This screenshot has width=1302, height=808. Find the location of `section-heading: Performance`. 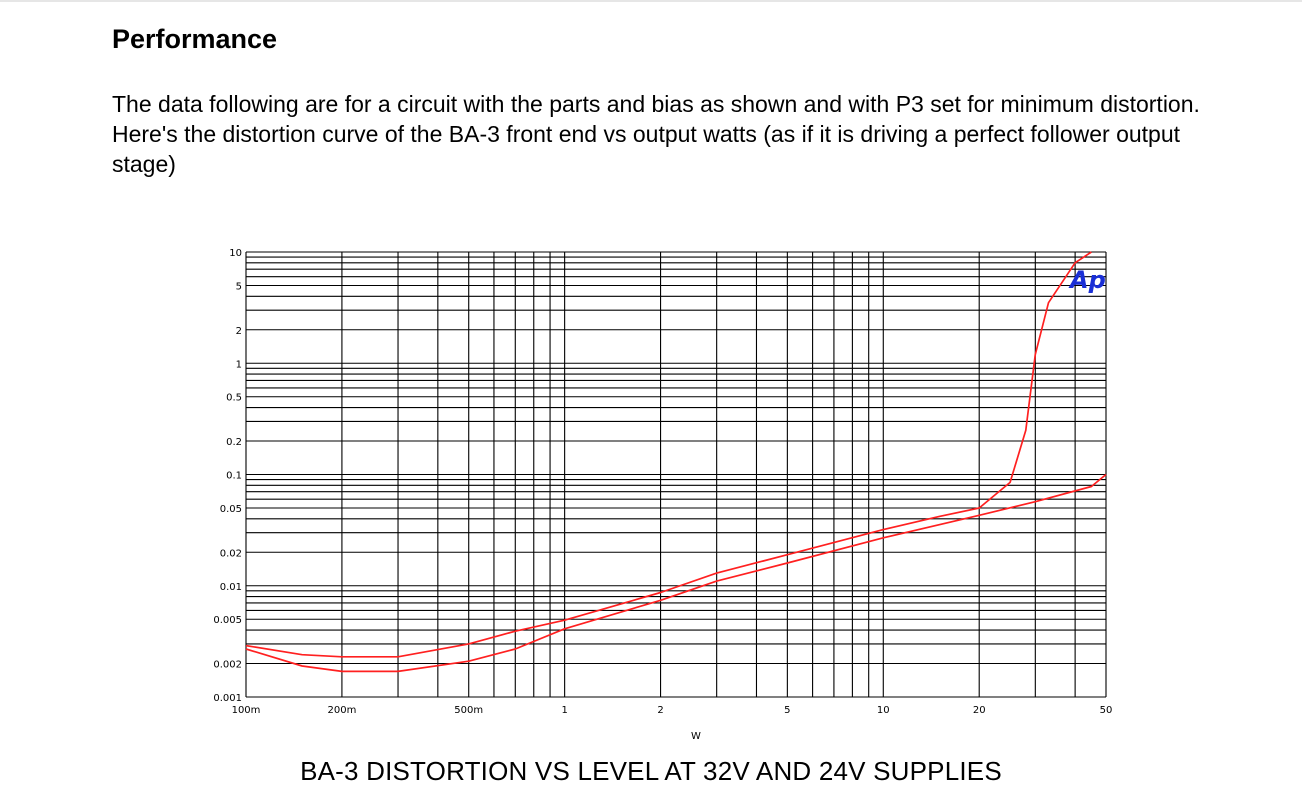

section-heading: Performance is located at coordinates (195, 39).